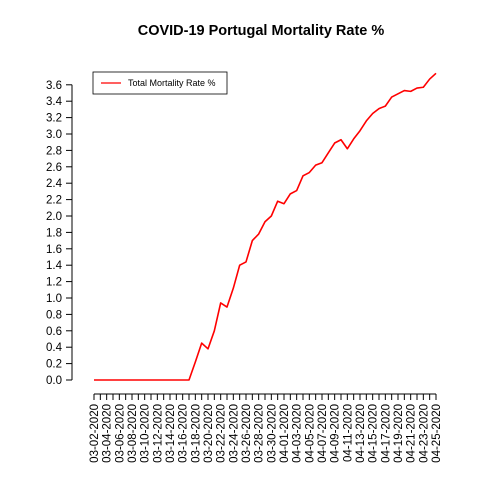  I want to click on x-tick-label: 03-24-2020, so click(234, 433).